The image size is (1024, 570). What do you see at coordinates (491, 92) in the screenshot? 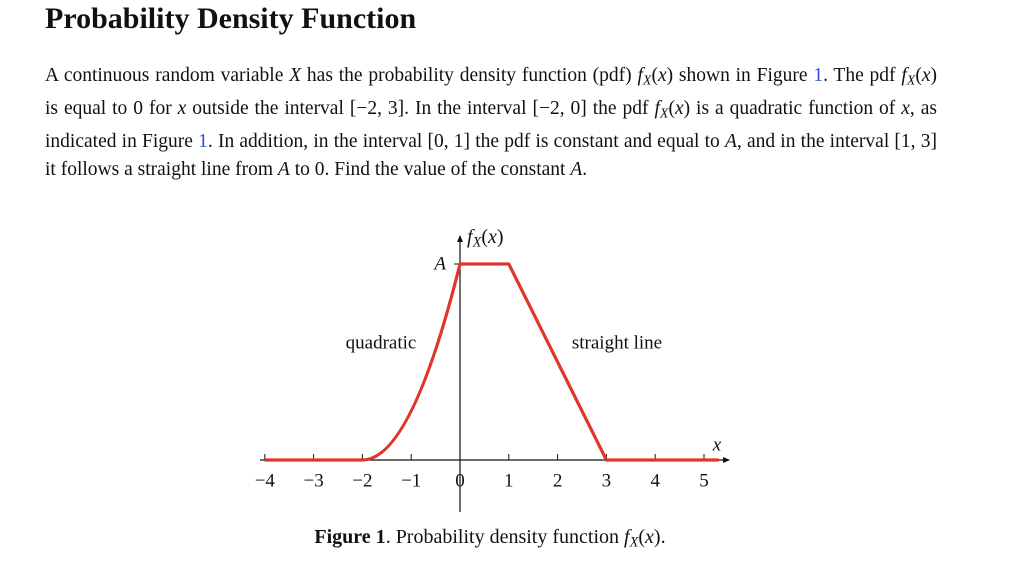
I see `text-run: ) is equal to 0 for` at bounding box center [491, 92].